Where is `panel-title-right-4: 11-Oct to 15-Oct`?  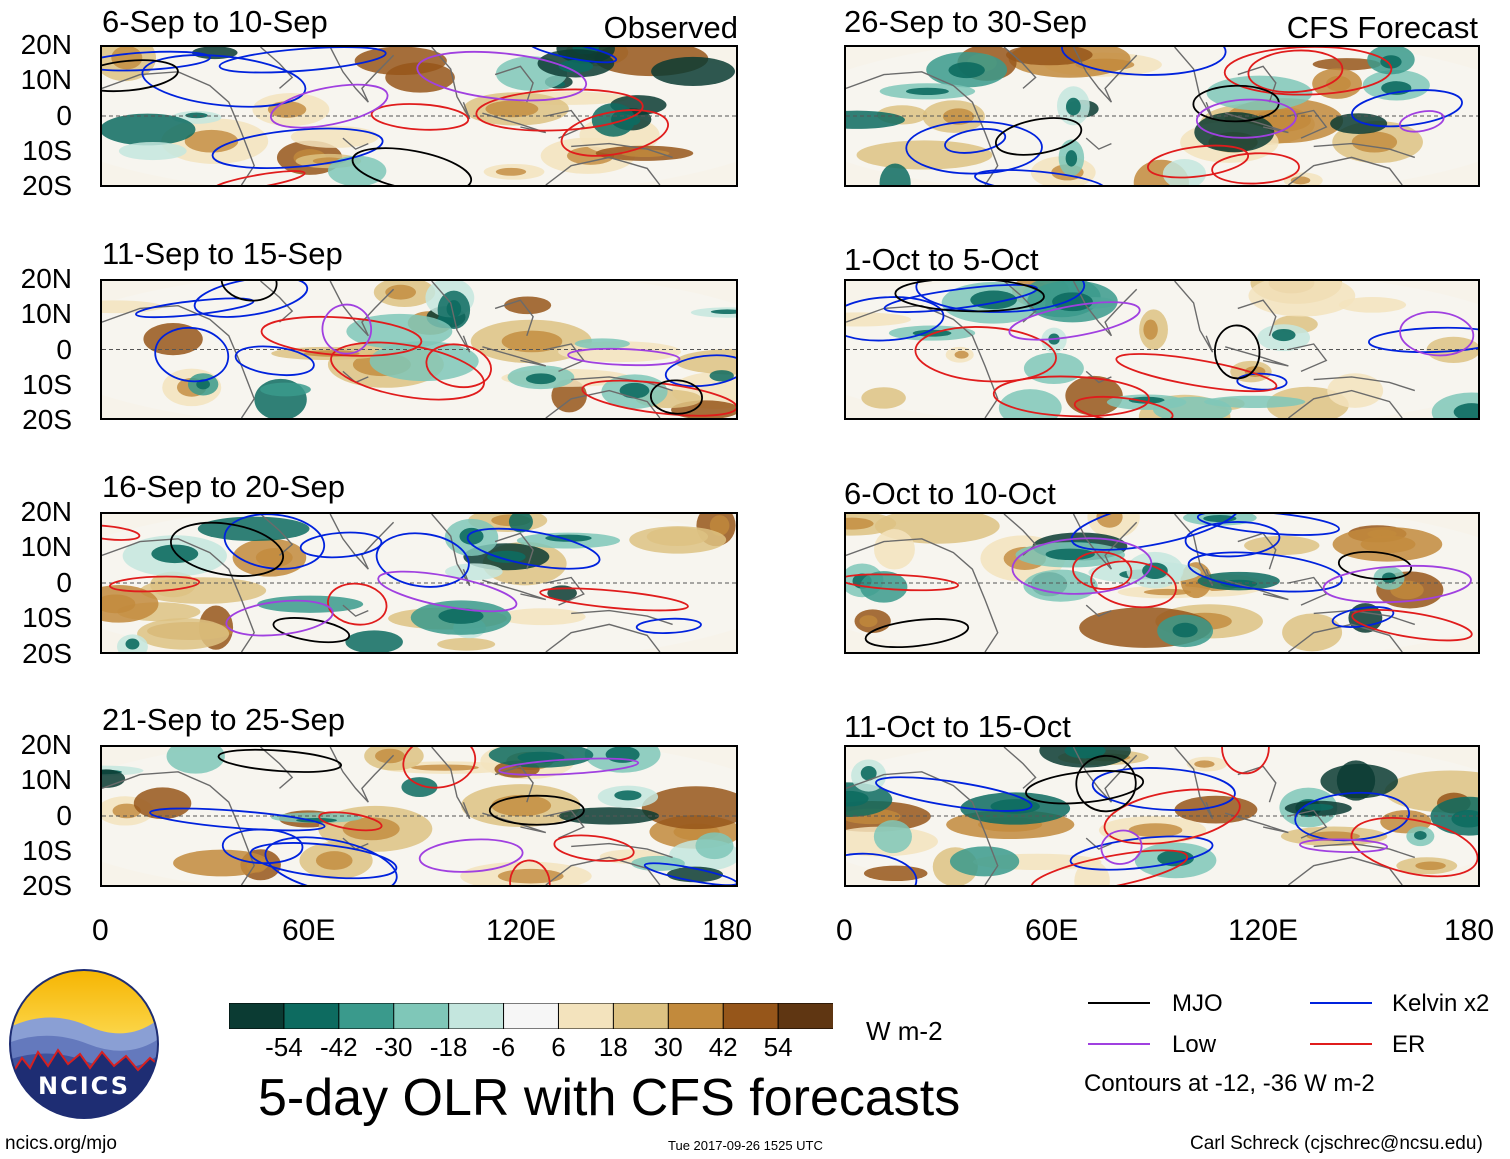
panel-title-right-4: 11-Oct to 15-Oct is located at coordinates (957, 726).